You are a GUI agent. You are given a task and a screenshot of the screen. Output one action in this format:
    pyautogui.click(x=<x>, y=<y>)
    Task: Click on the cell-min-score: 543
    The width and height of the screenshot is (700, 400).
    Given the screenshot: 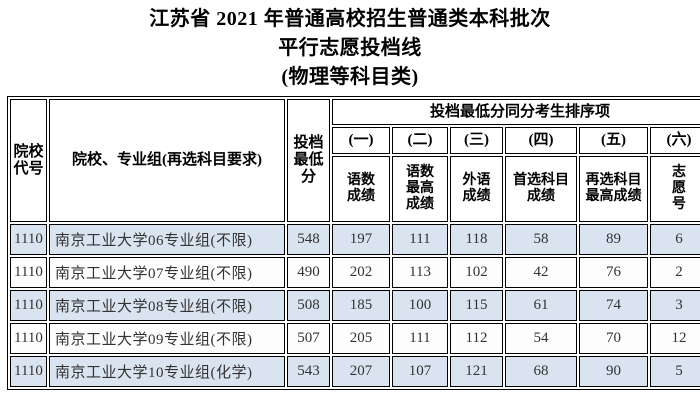 What is the action you would take?
    pyautogui.click(x=308, y=371)
    